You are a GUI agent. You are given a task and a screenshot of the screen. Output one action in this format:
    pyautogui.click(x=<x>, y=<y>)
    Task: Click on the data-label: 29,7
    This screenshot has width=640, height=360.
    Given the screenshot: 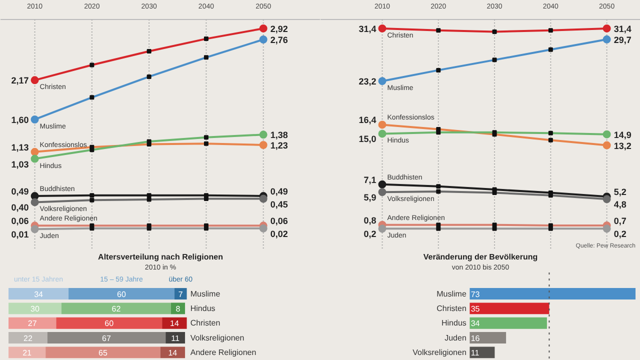 What is the action you would take?
    pyautogui.click(x=623, y=39)
    